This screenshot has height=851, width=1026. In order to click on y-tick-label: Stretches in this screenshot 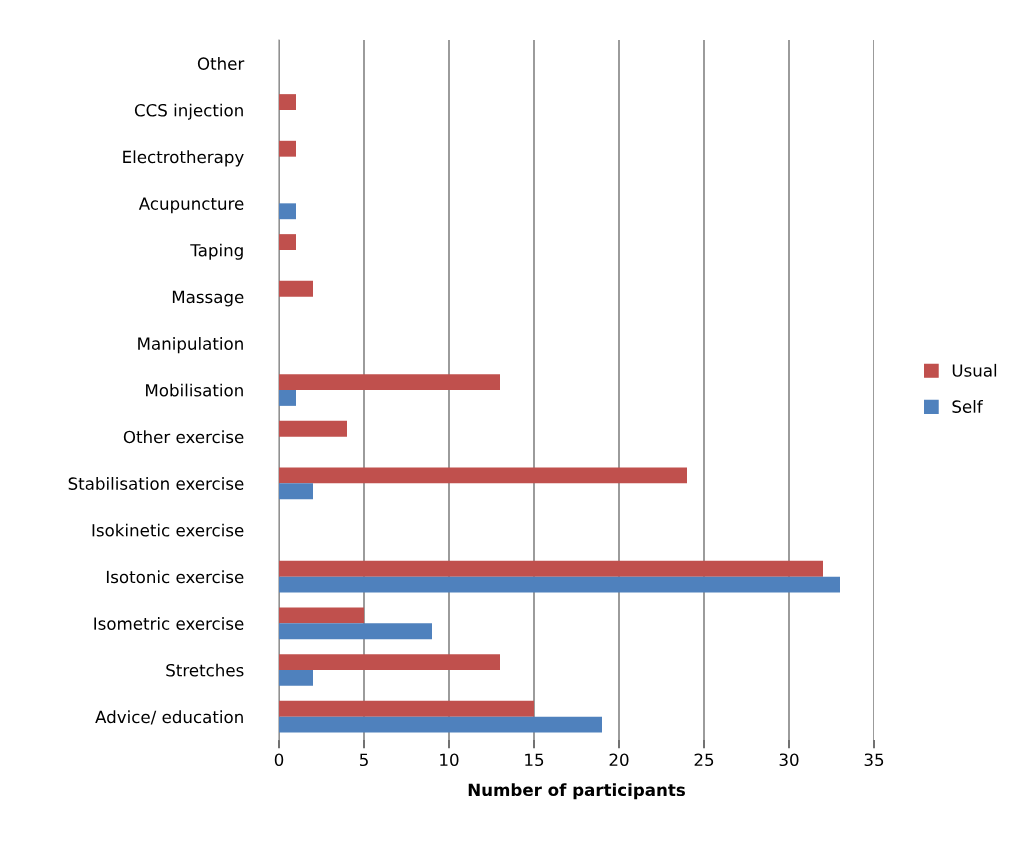, I will do `click(205, 670)`.